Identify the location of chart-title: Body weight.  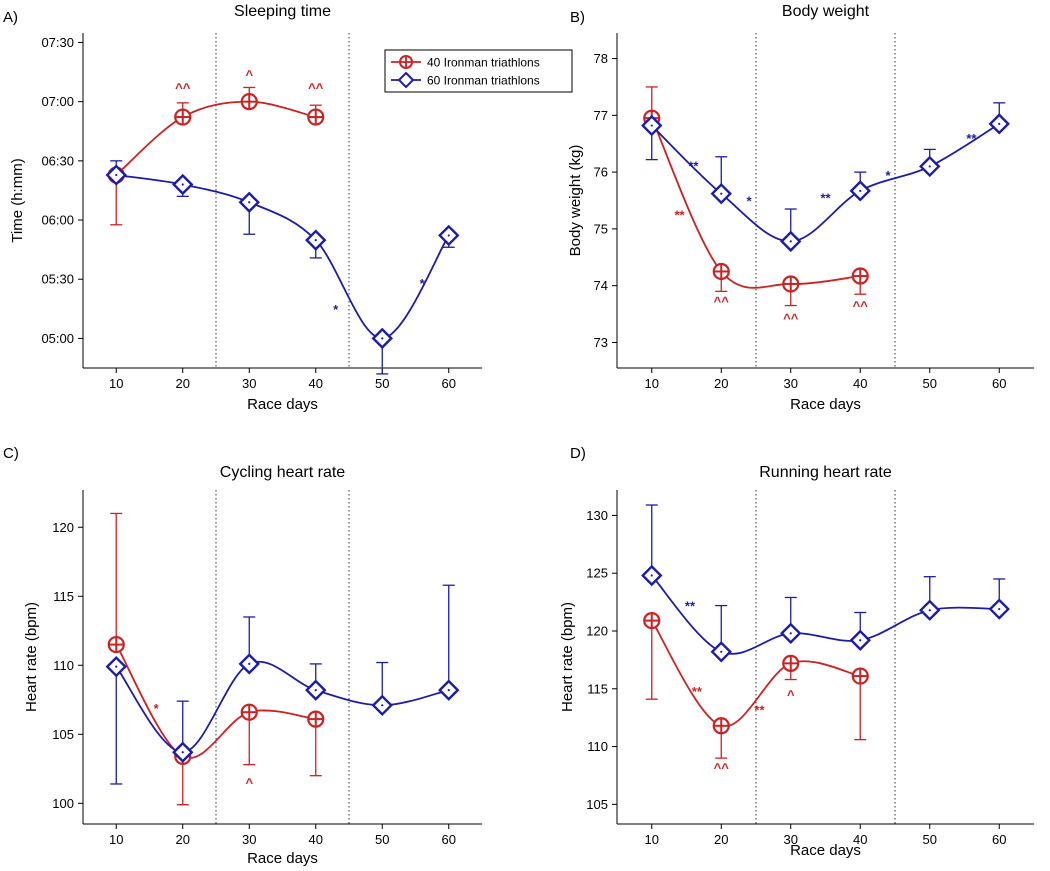
(826, 11).